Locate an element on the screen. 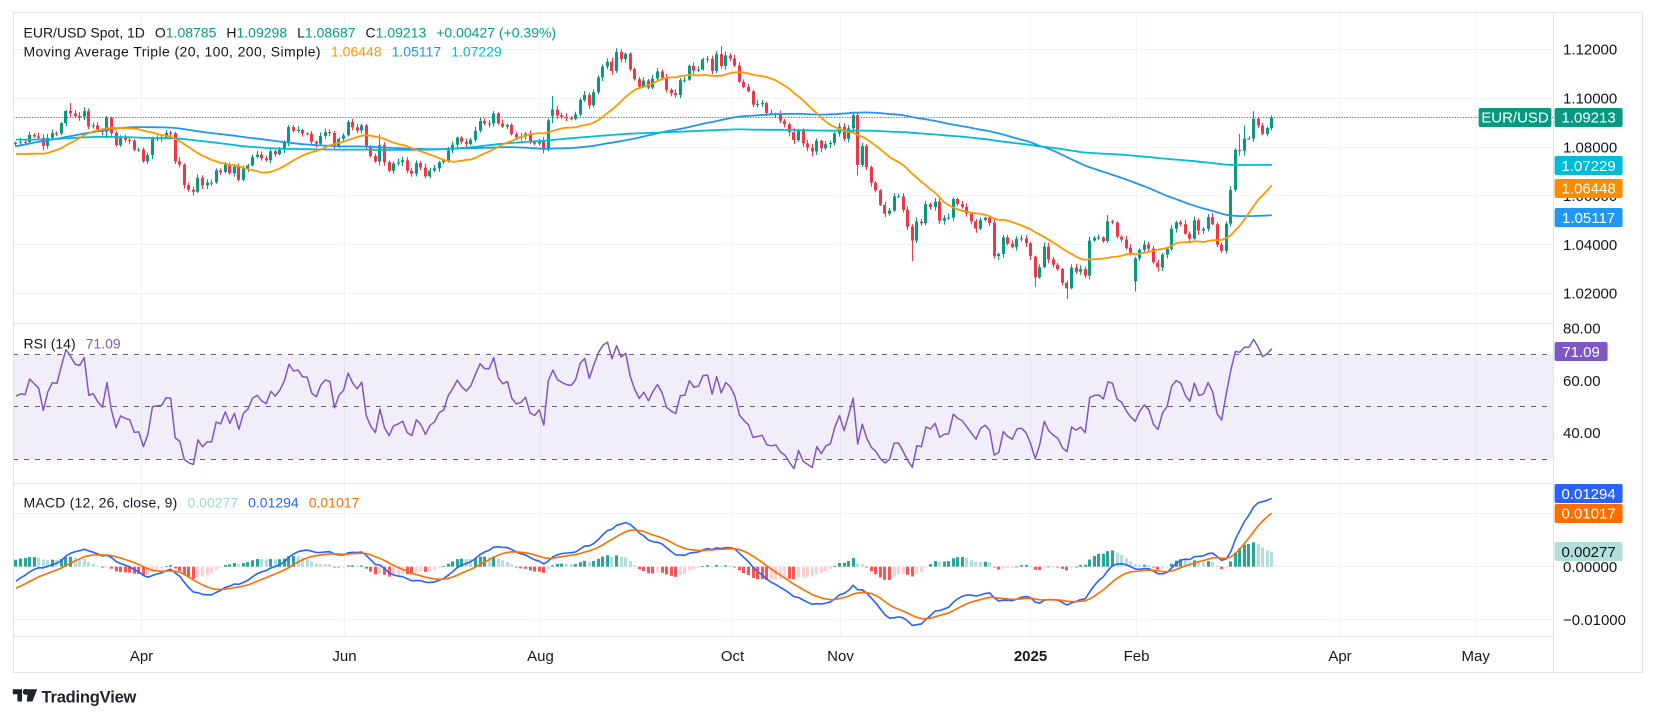  svg-text: Aug is located at coordinates (540, 656).